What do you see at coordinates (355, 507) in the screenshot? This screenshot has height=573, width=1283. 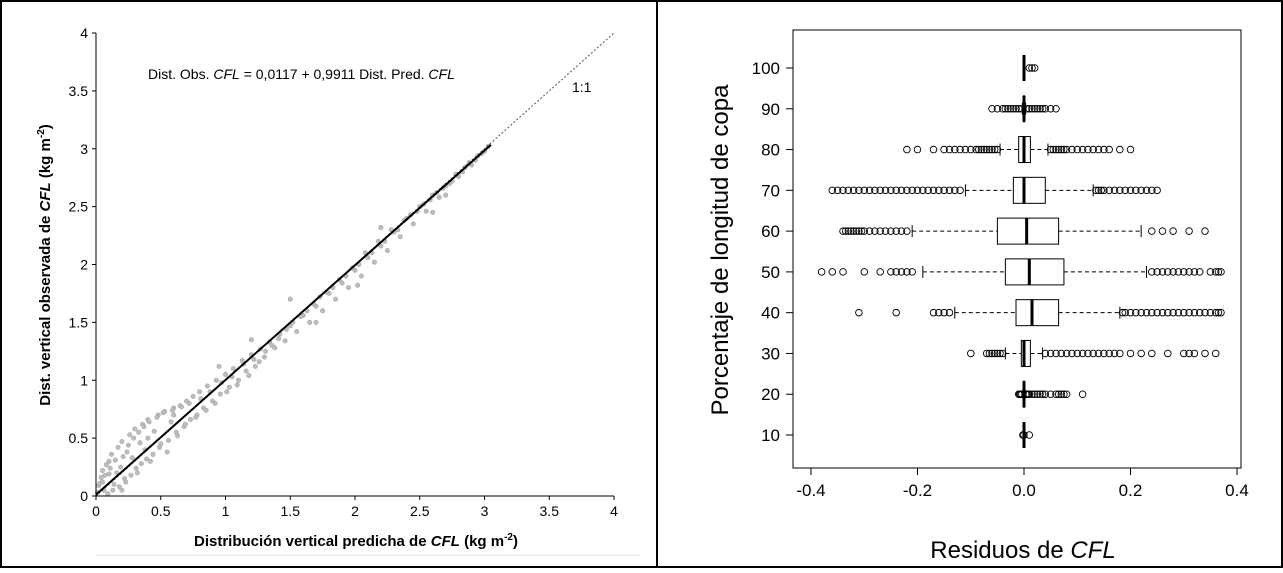 I see `x-ticks: 0 0.5 1 1.5 2 2.5 3 3.5 4` at bounding box center [355, 507].